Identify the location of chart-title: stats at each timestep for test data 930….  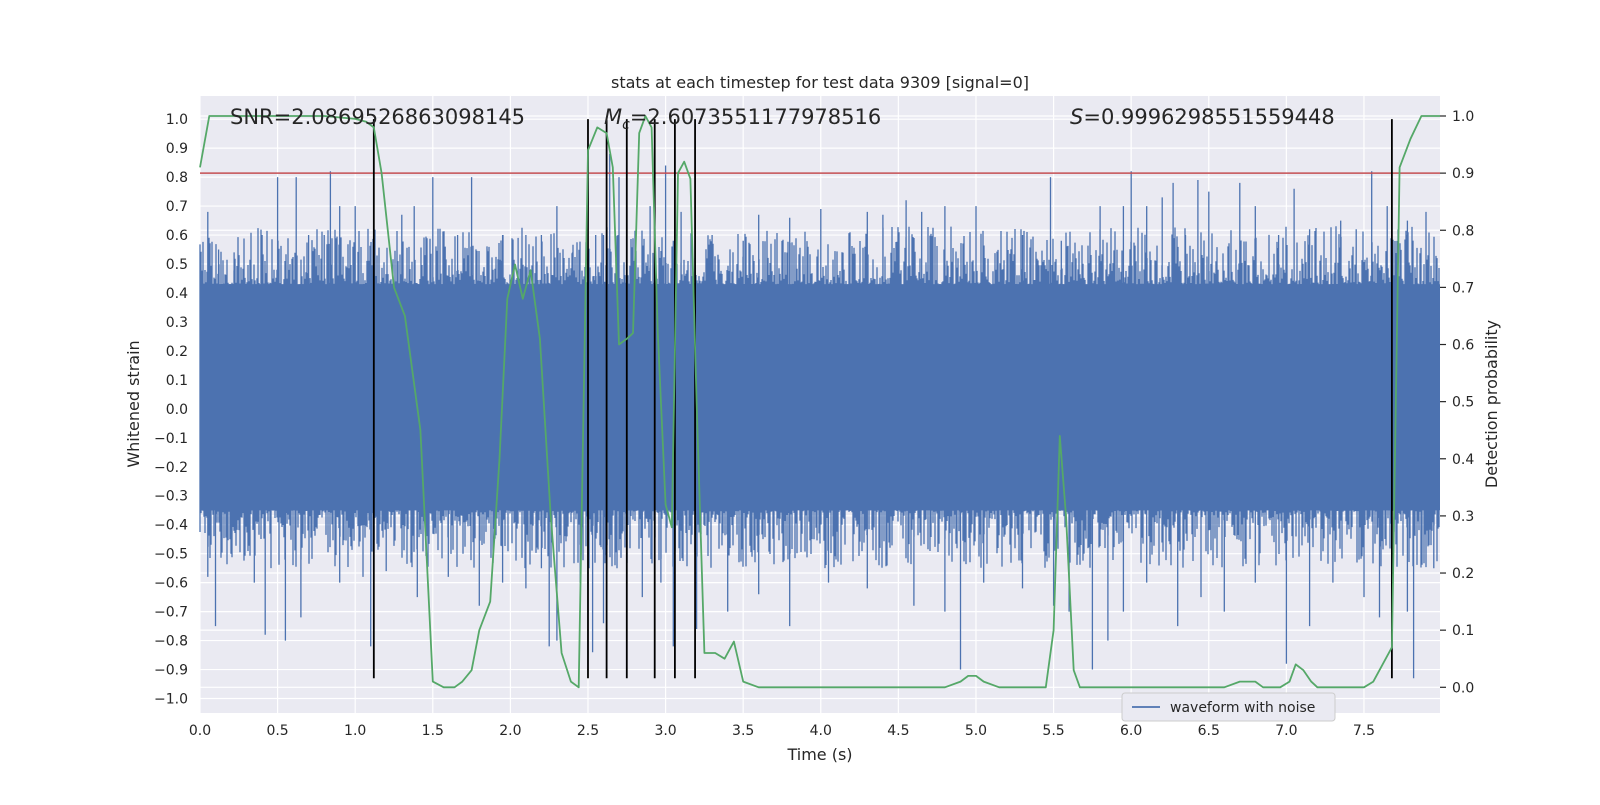
(820, 82).